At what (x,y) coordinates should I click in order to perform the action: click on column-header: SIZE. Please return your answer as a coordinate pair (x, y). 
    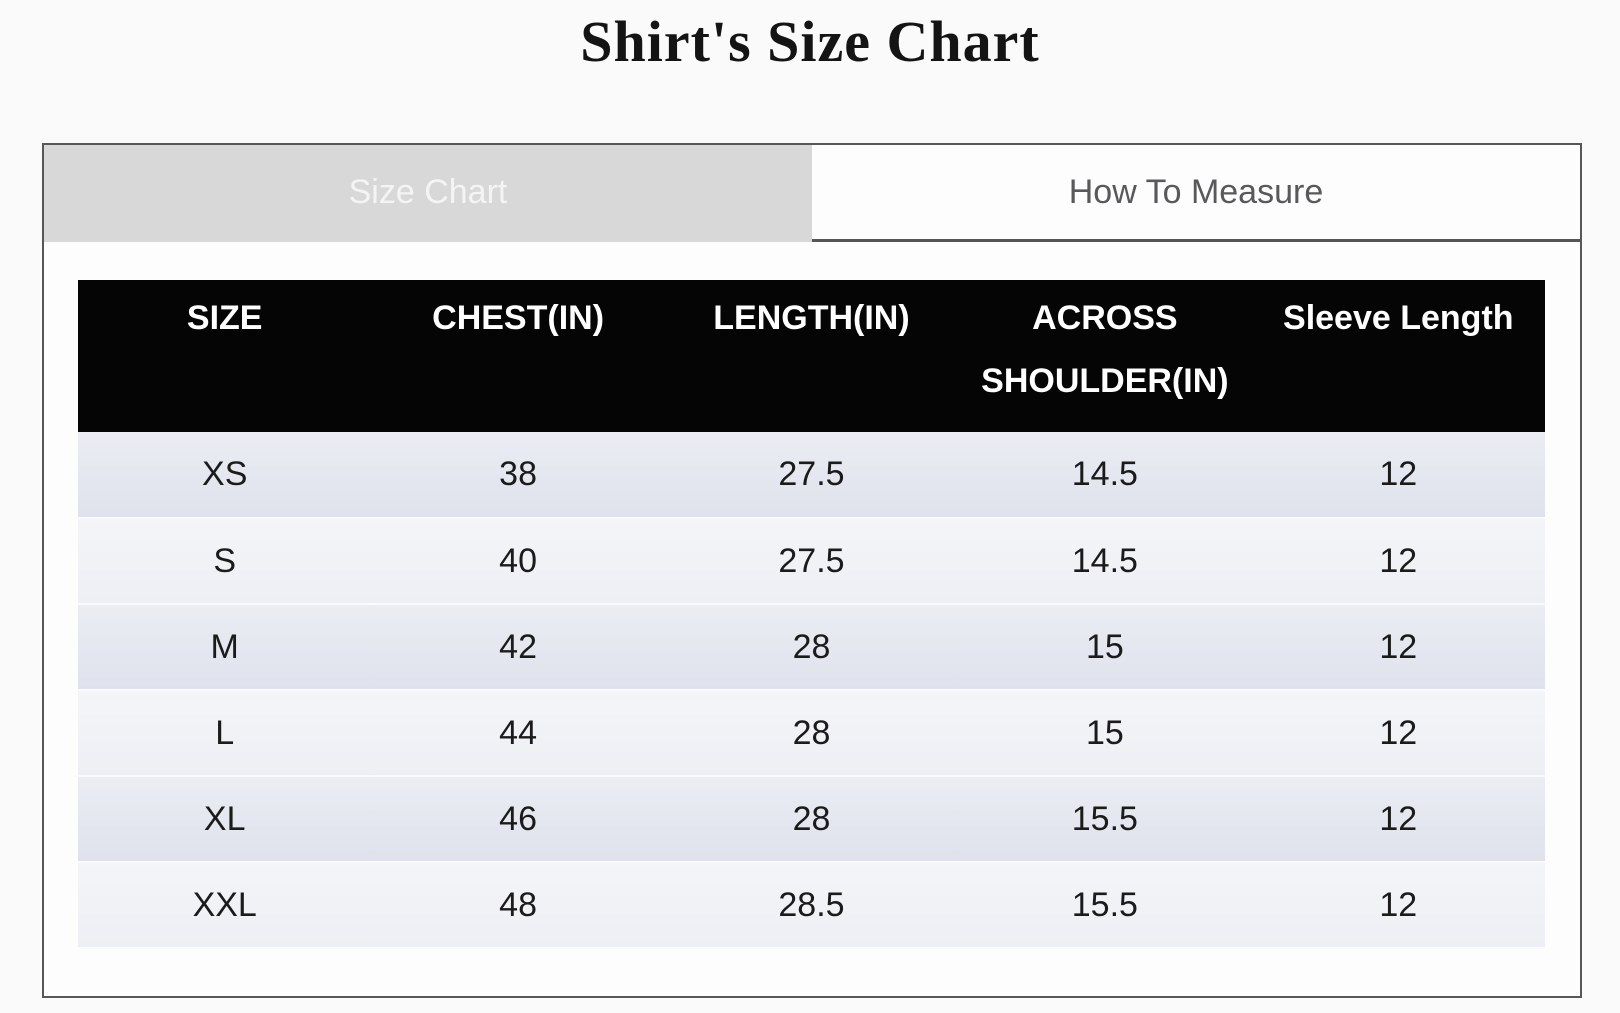
    Looking at the image, I should click on (225, 356).